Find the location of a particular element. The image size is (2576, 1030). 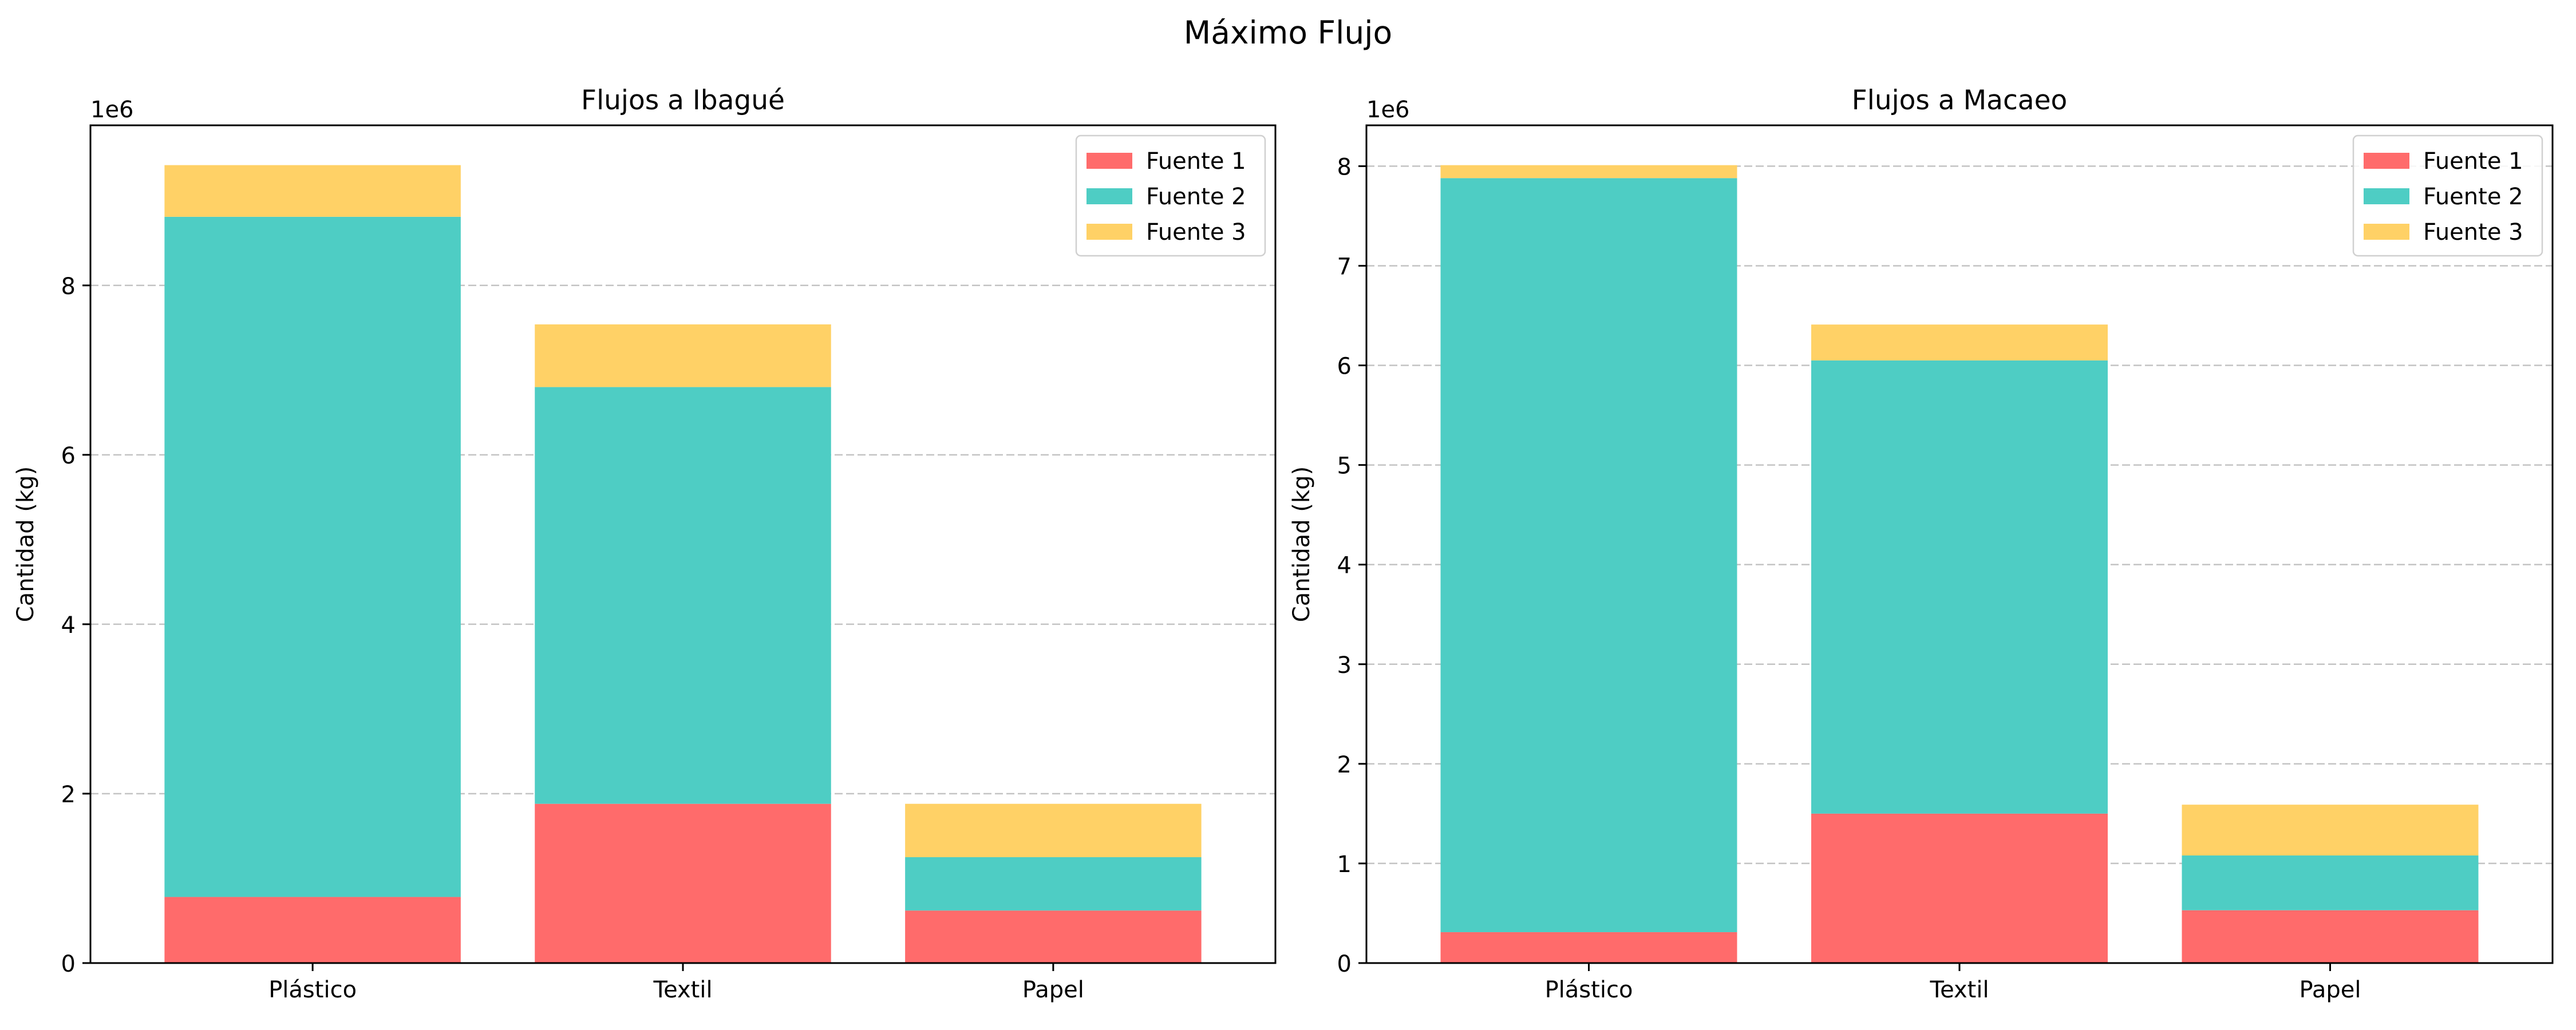

y-tick-label: 3 is located at coordinates (1344, 665).